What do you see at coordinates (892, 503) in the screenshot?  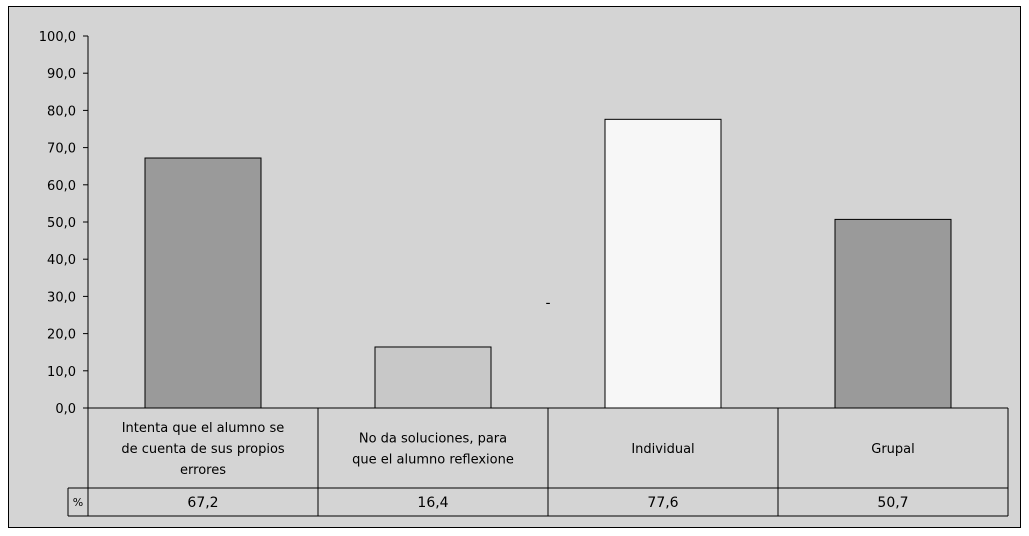 I see `data-value-label: 50,7` at bounding box center [892, 503].